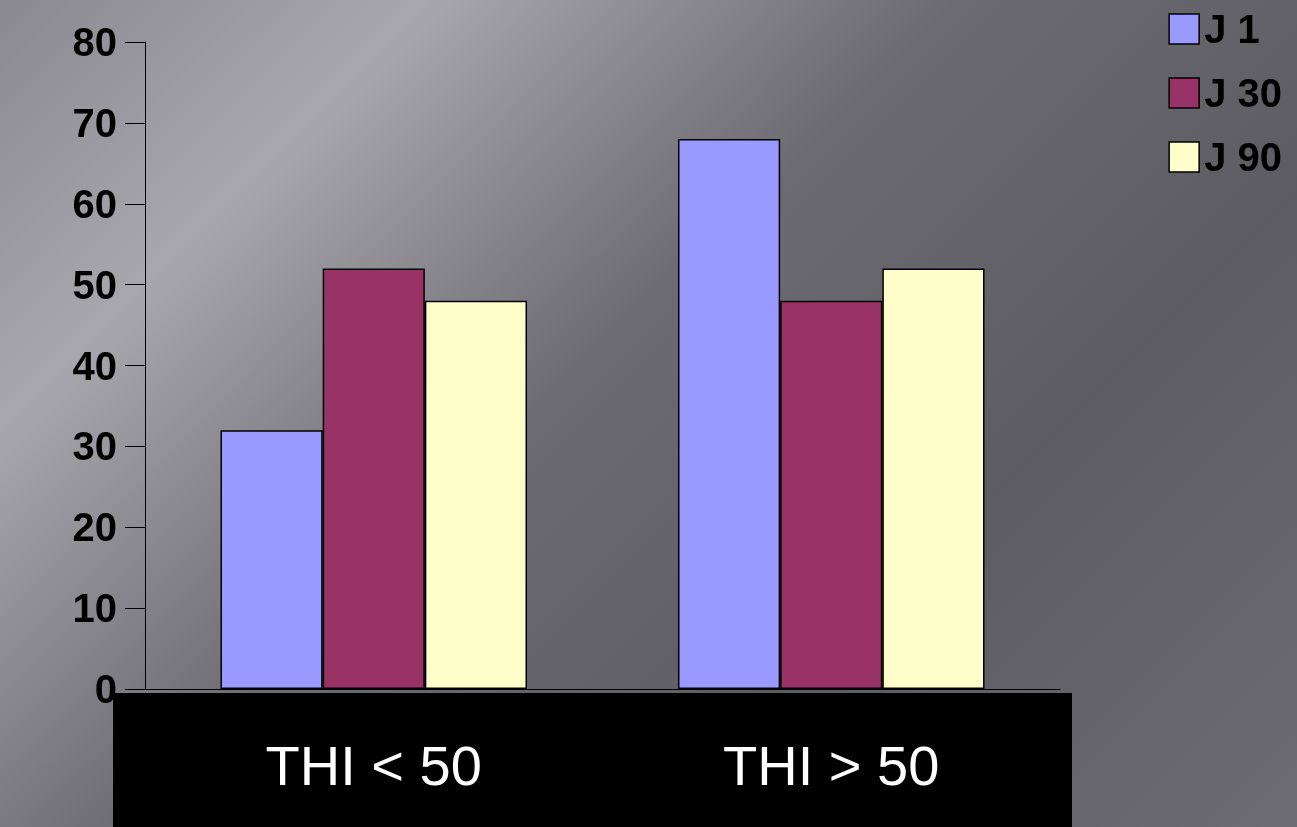 Image resolution: width=1297 pixels, height=827 pixels. What do you see at coordinates (105, 689) in the screenshot?
I see `y-tick-label: 0` at bounding box center [105, 689].